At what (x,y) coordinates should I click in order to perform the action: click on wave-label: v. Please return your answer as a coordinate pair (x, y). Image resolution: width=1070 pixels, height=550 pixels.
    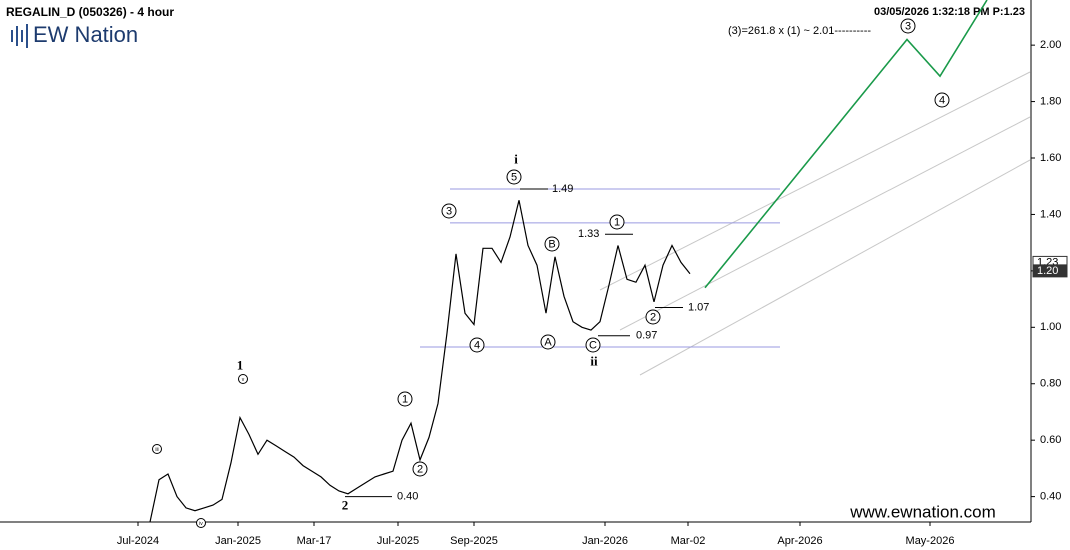
    Looking at the image, I should click on (243, 380).